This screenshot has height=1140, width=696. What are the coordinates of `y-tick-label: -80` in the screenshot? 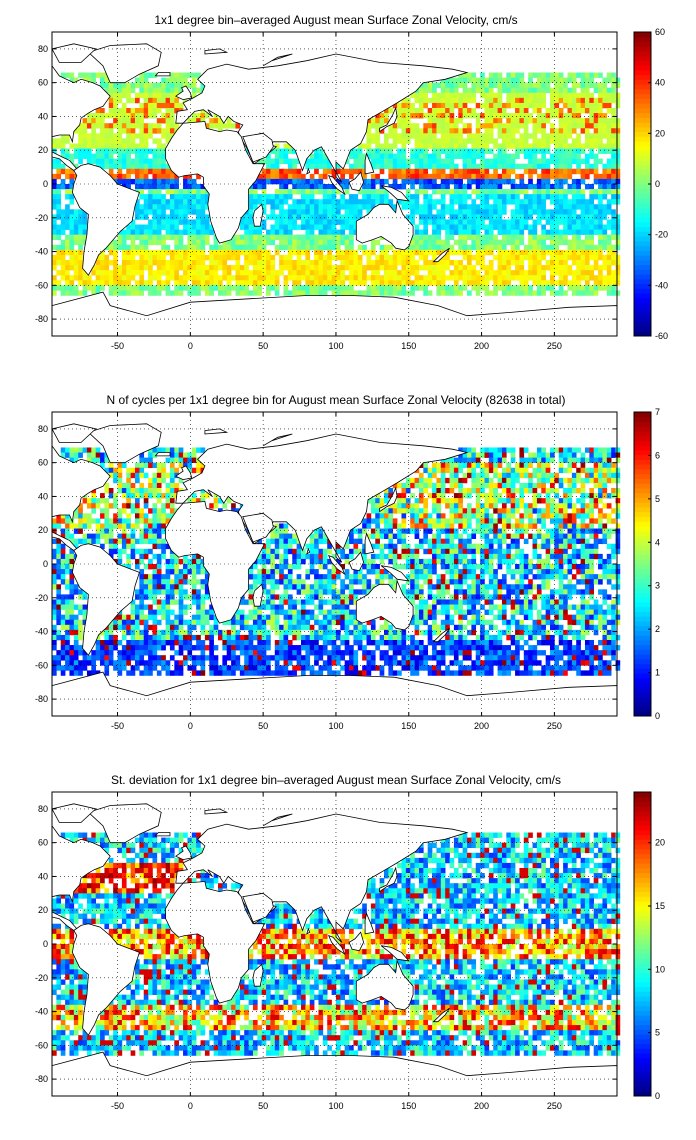 It's located at (41, 319).